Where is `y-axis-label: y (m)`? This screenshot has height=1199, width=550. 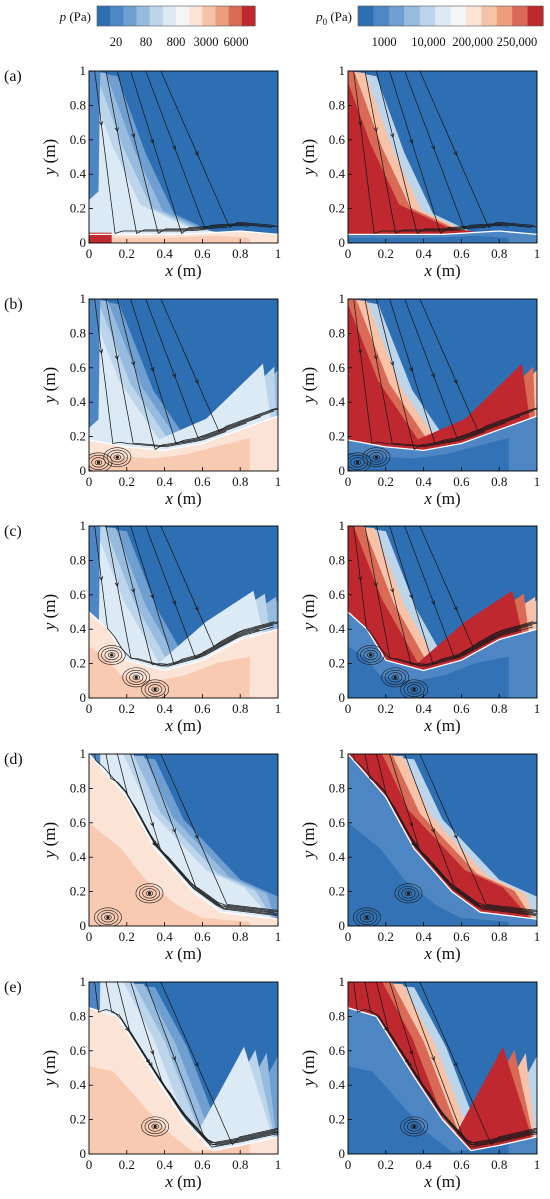
y-axis-label: y (m) is located at coordinates (308, 613).